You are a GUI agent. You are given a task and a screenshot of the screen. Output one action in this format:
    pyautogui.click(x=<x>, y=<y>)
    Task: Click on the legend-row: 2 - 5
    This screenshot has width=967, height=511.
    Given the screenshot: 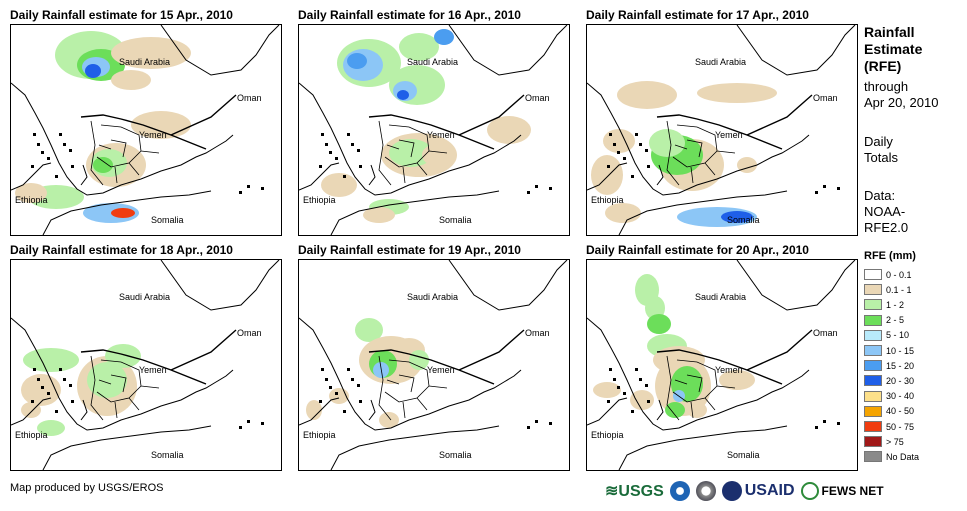 What is the action you would take?
    pyautogui.click(x=884, y=320)
    